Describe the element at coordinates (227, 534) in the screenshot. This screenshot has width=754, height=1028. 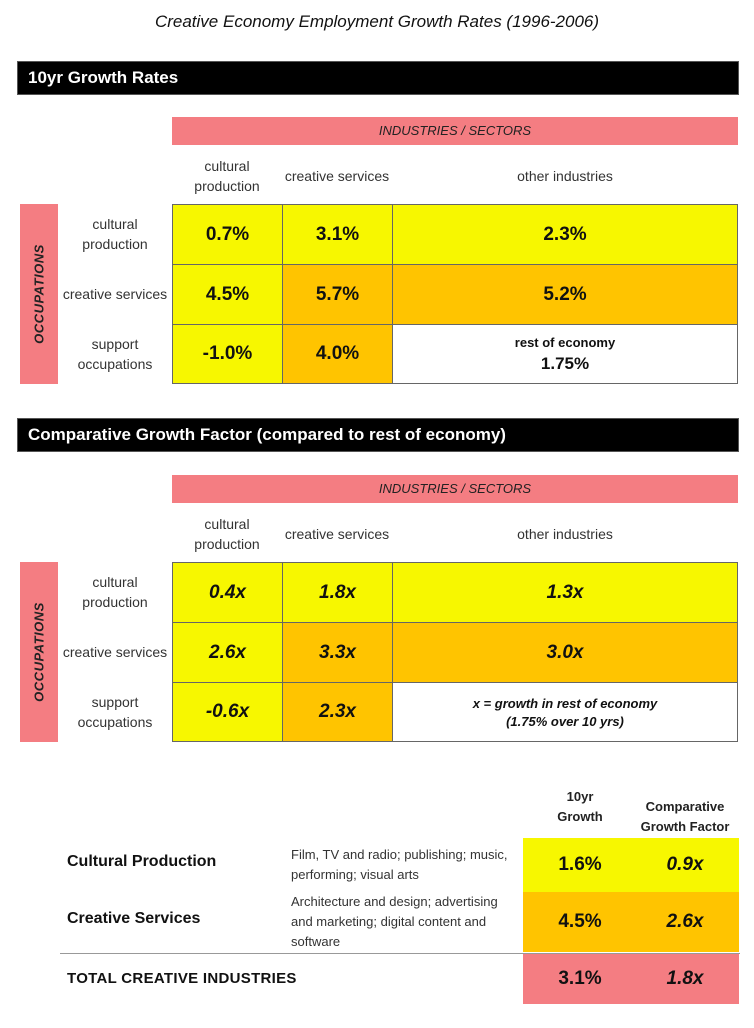
I see `s2-col-head-cultural: cultural production` at that location.